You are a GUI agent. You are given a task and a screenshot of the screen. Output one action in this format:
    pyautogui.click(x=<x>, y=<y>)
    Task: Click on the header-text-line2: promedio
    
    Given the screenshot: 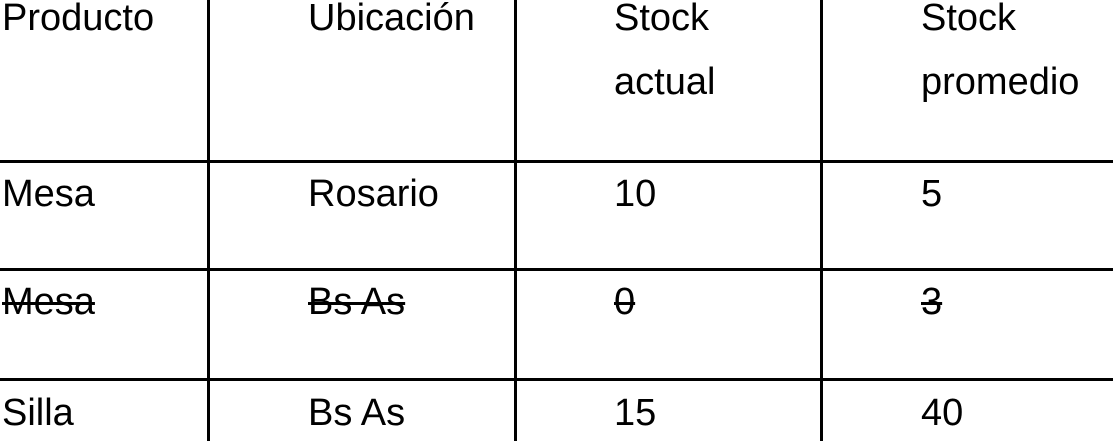 What is the action you would take?
    pyautogui.click(x=1000, y=82)
    